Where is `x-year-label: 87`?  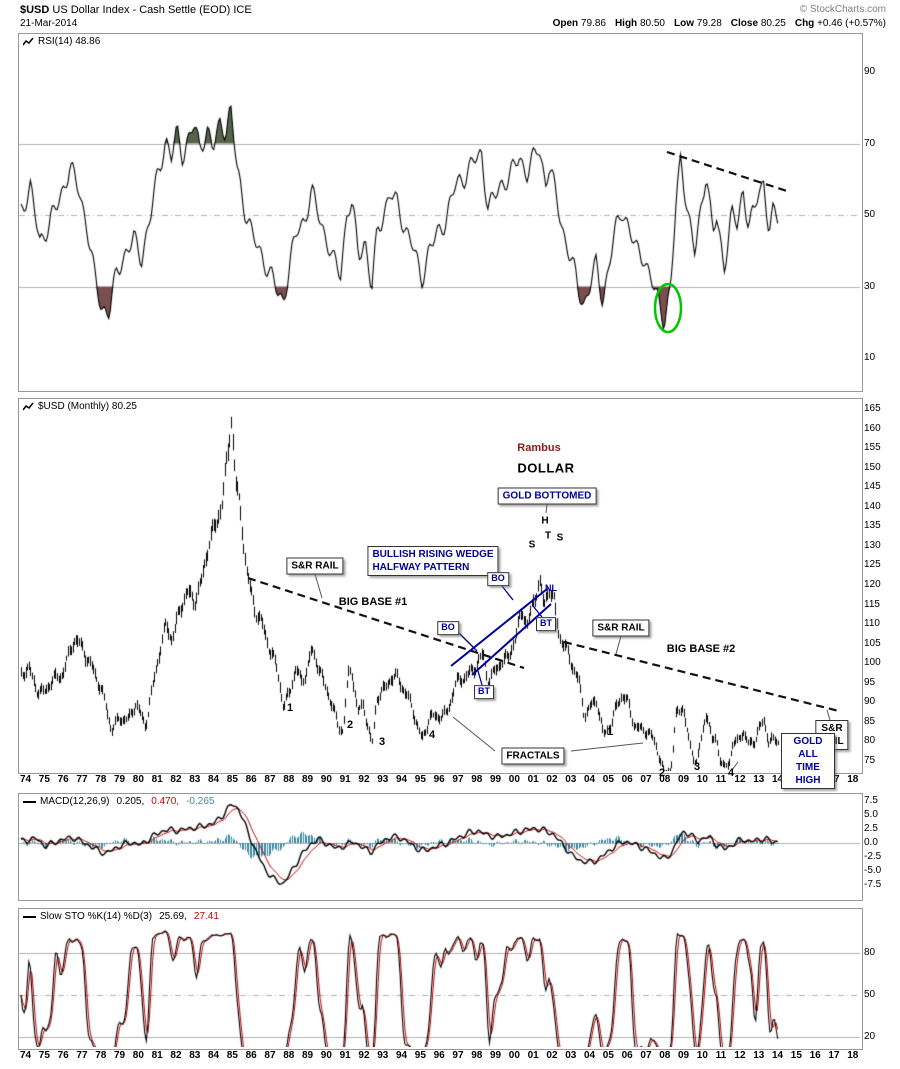 x-year-label: 87 is located at coordinates (270, 1055).